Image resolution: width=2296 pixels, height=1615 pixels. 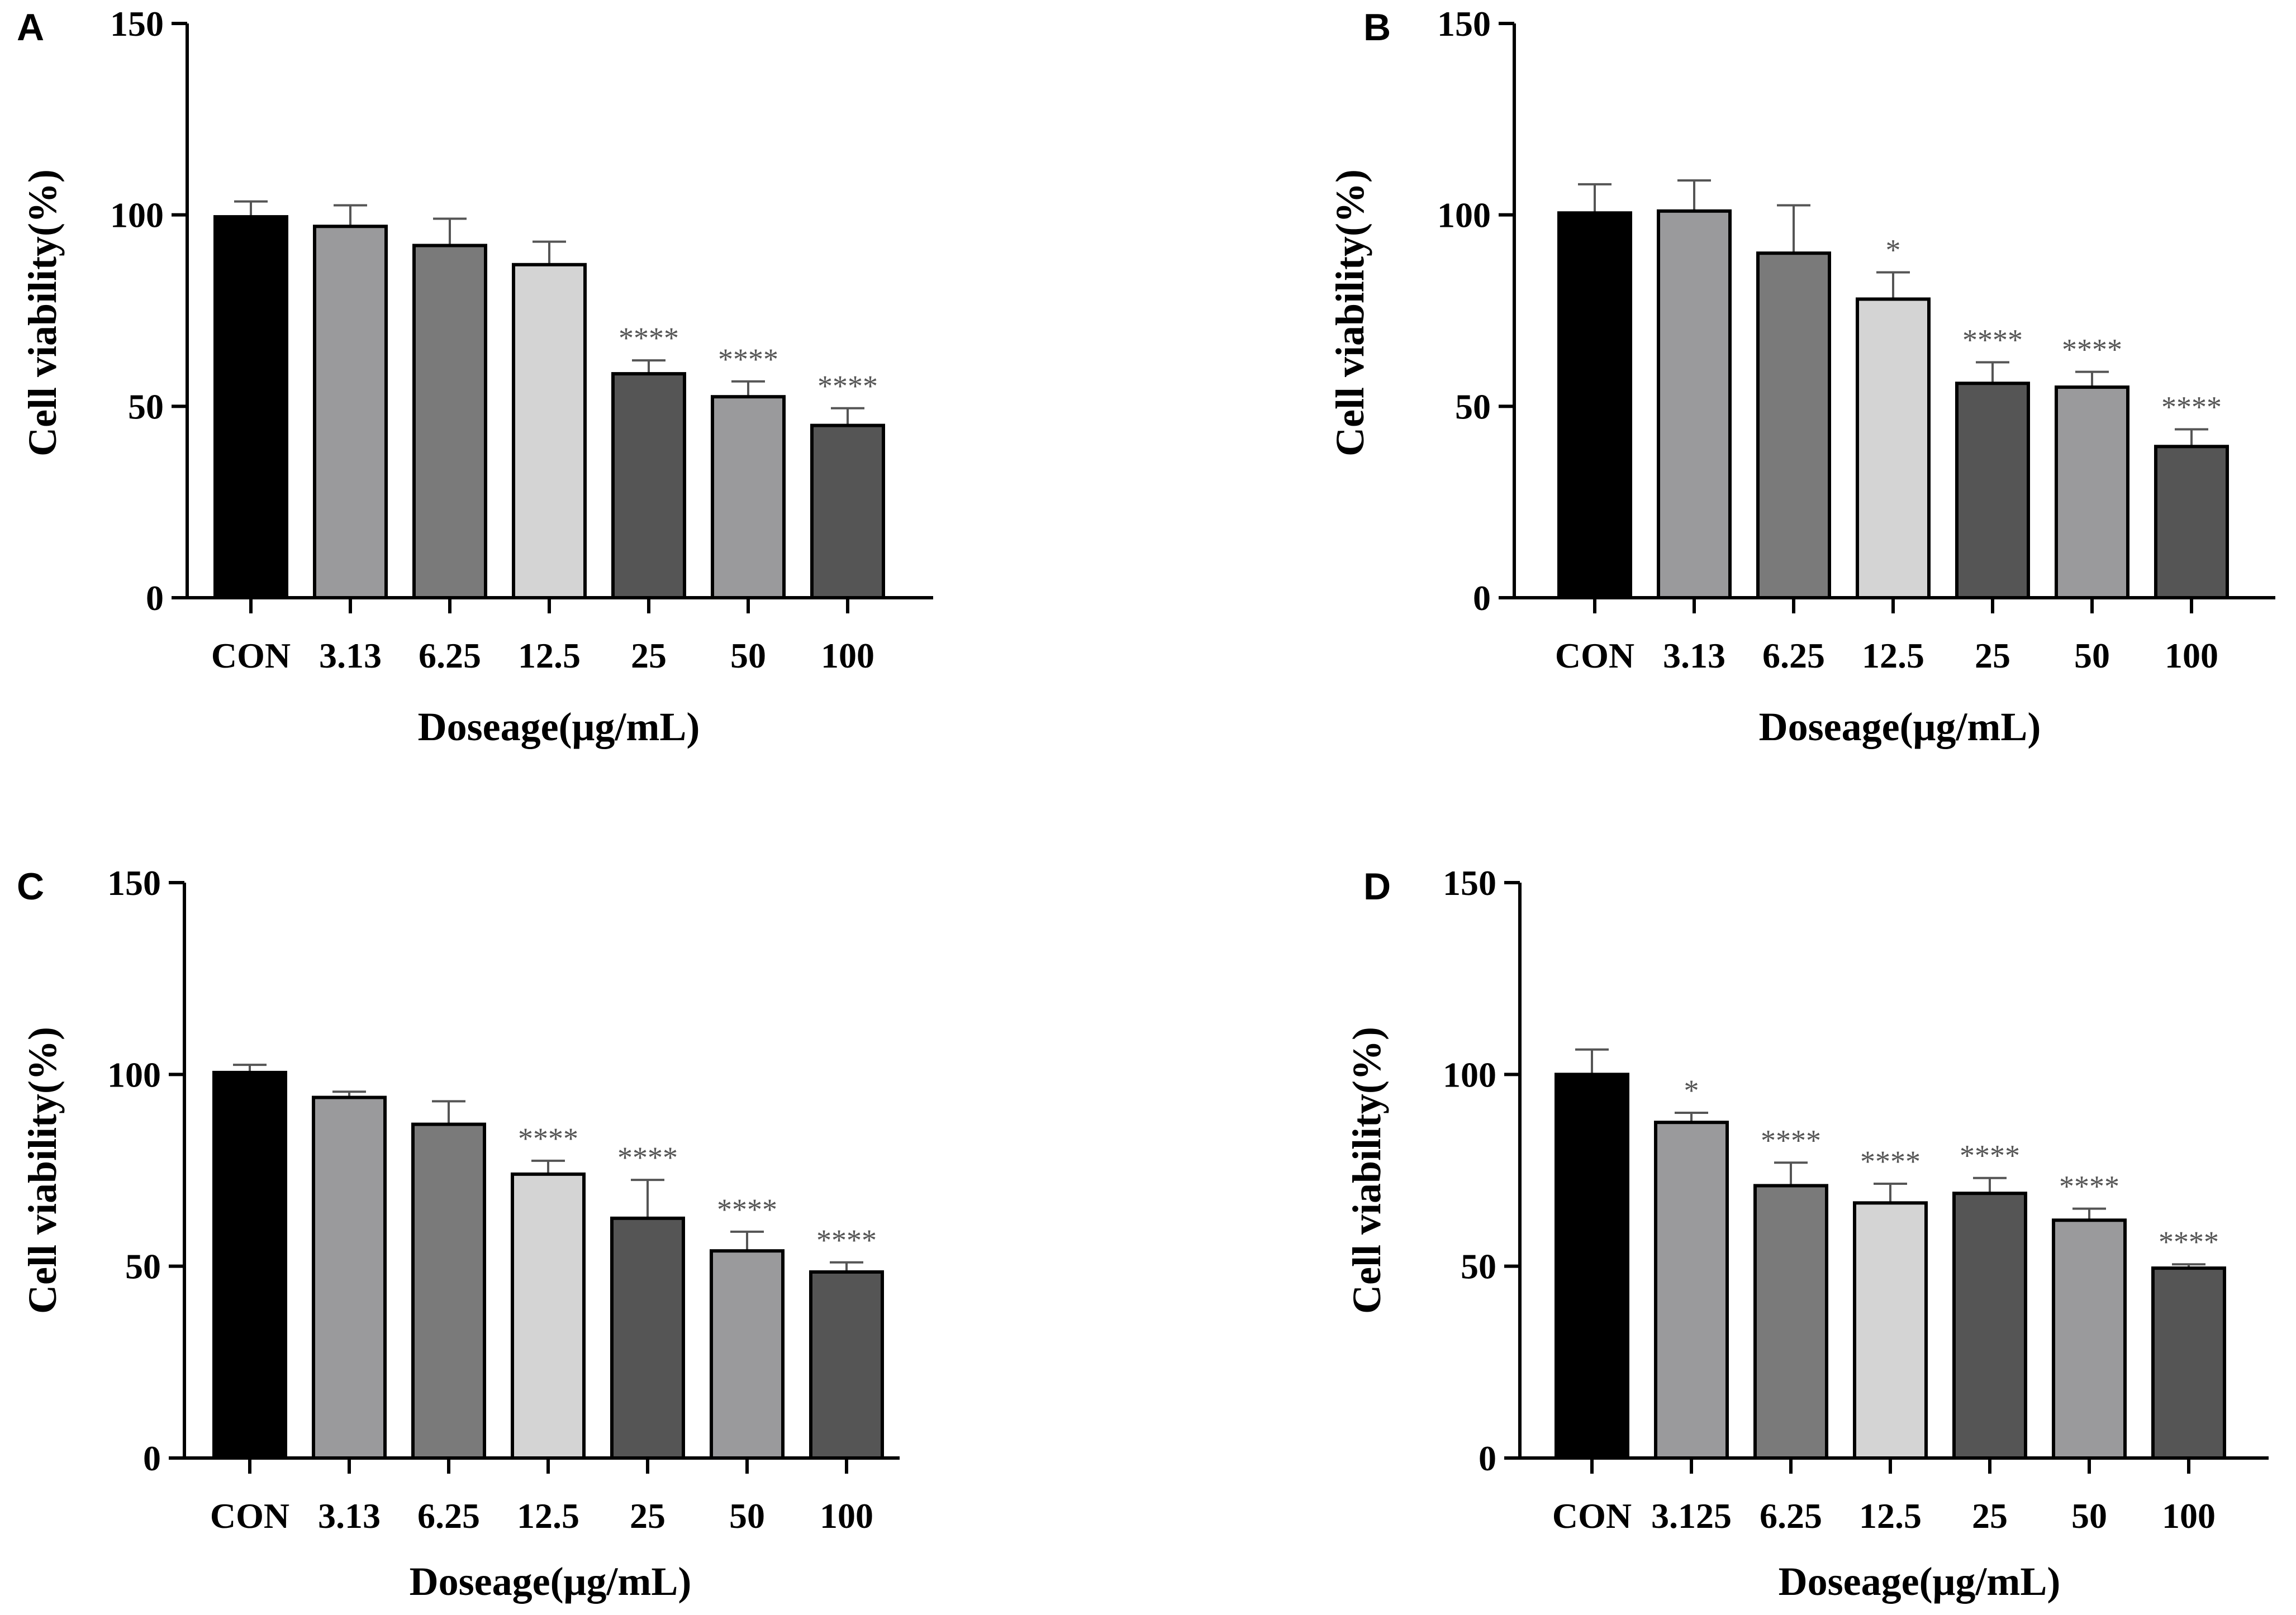 What do you see at coordinates (1377, 886) in the screenshot?
I see `panel-label: D` at bounding box center [1377, 886].